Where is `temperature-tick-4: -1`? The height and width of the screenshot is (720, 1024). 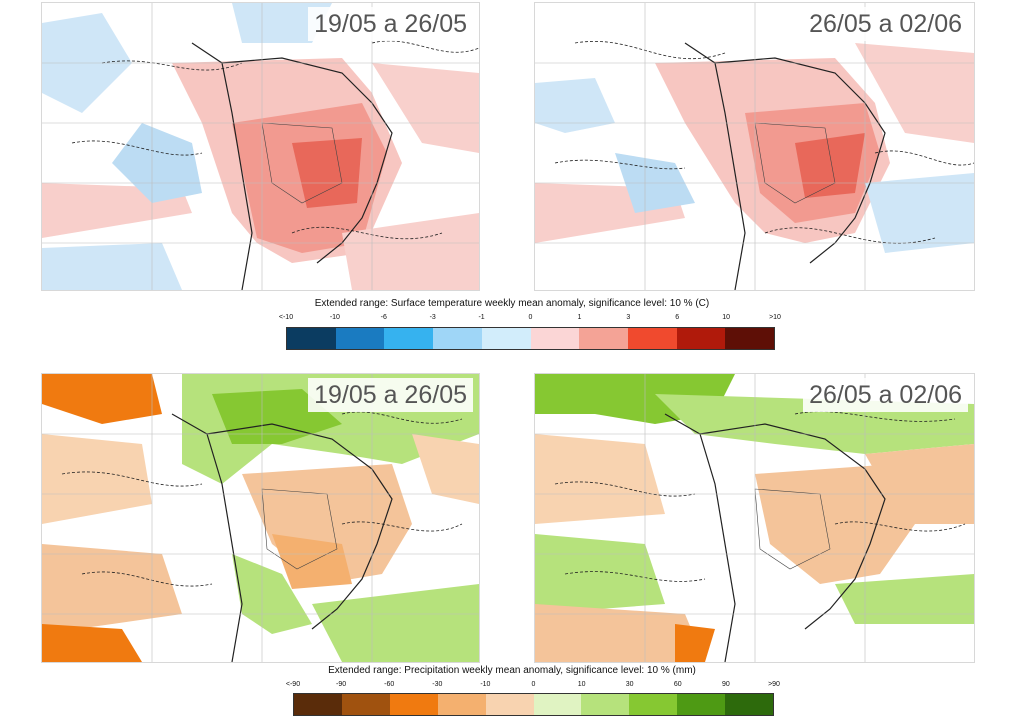 temperature-tick-4: -1 is located at coordinates (481, 317).